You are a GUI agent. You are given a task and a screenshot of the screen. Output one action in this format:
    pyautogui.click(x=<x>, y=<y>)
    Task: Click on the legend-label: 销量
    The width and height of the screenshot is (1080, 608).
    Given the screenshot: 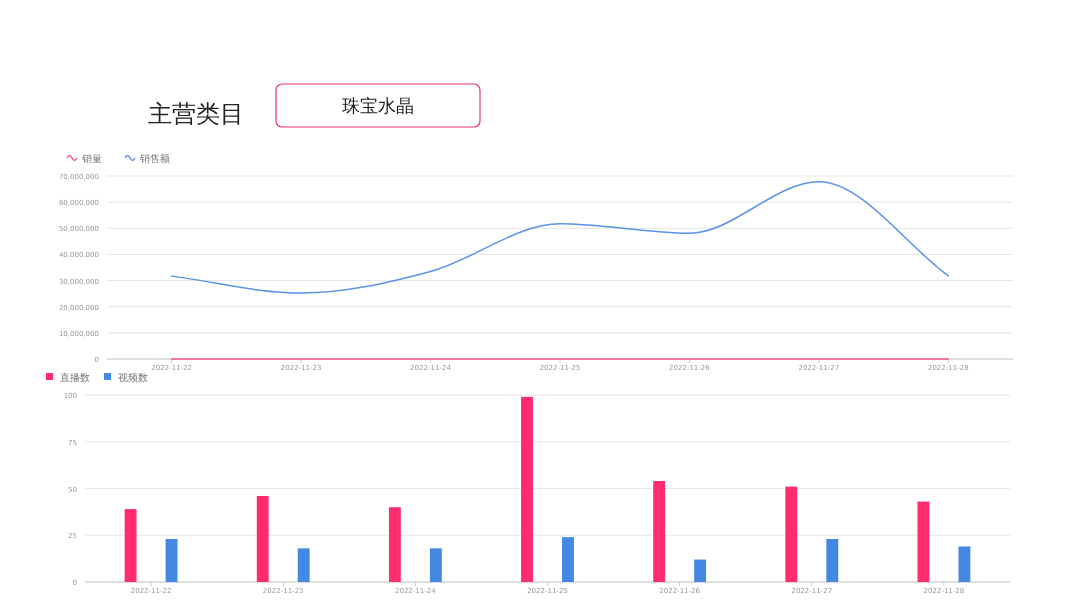 What is the action you would take?
    pyautogui.click(x=91, y=158)
    